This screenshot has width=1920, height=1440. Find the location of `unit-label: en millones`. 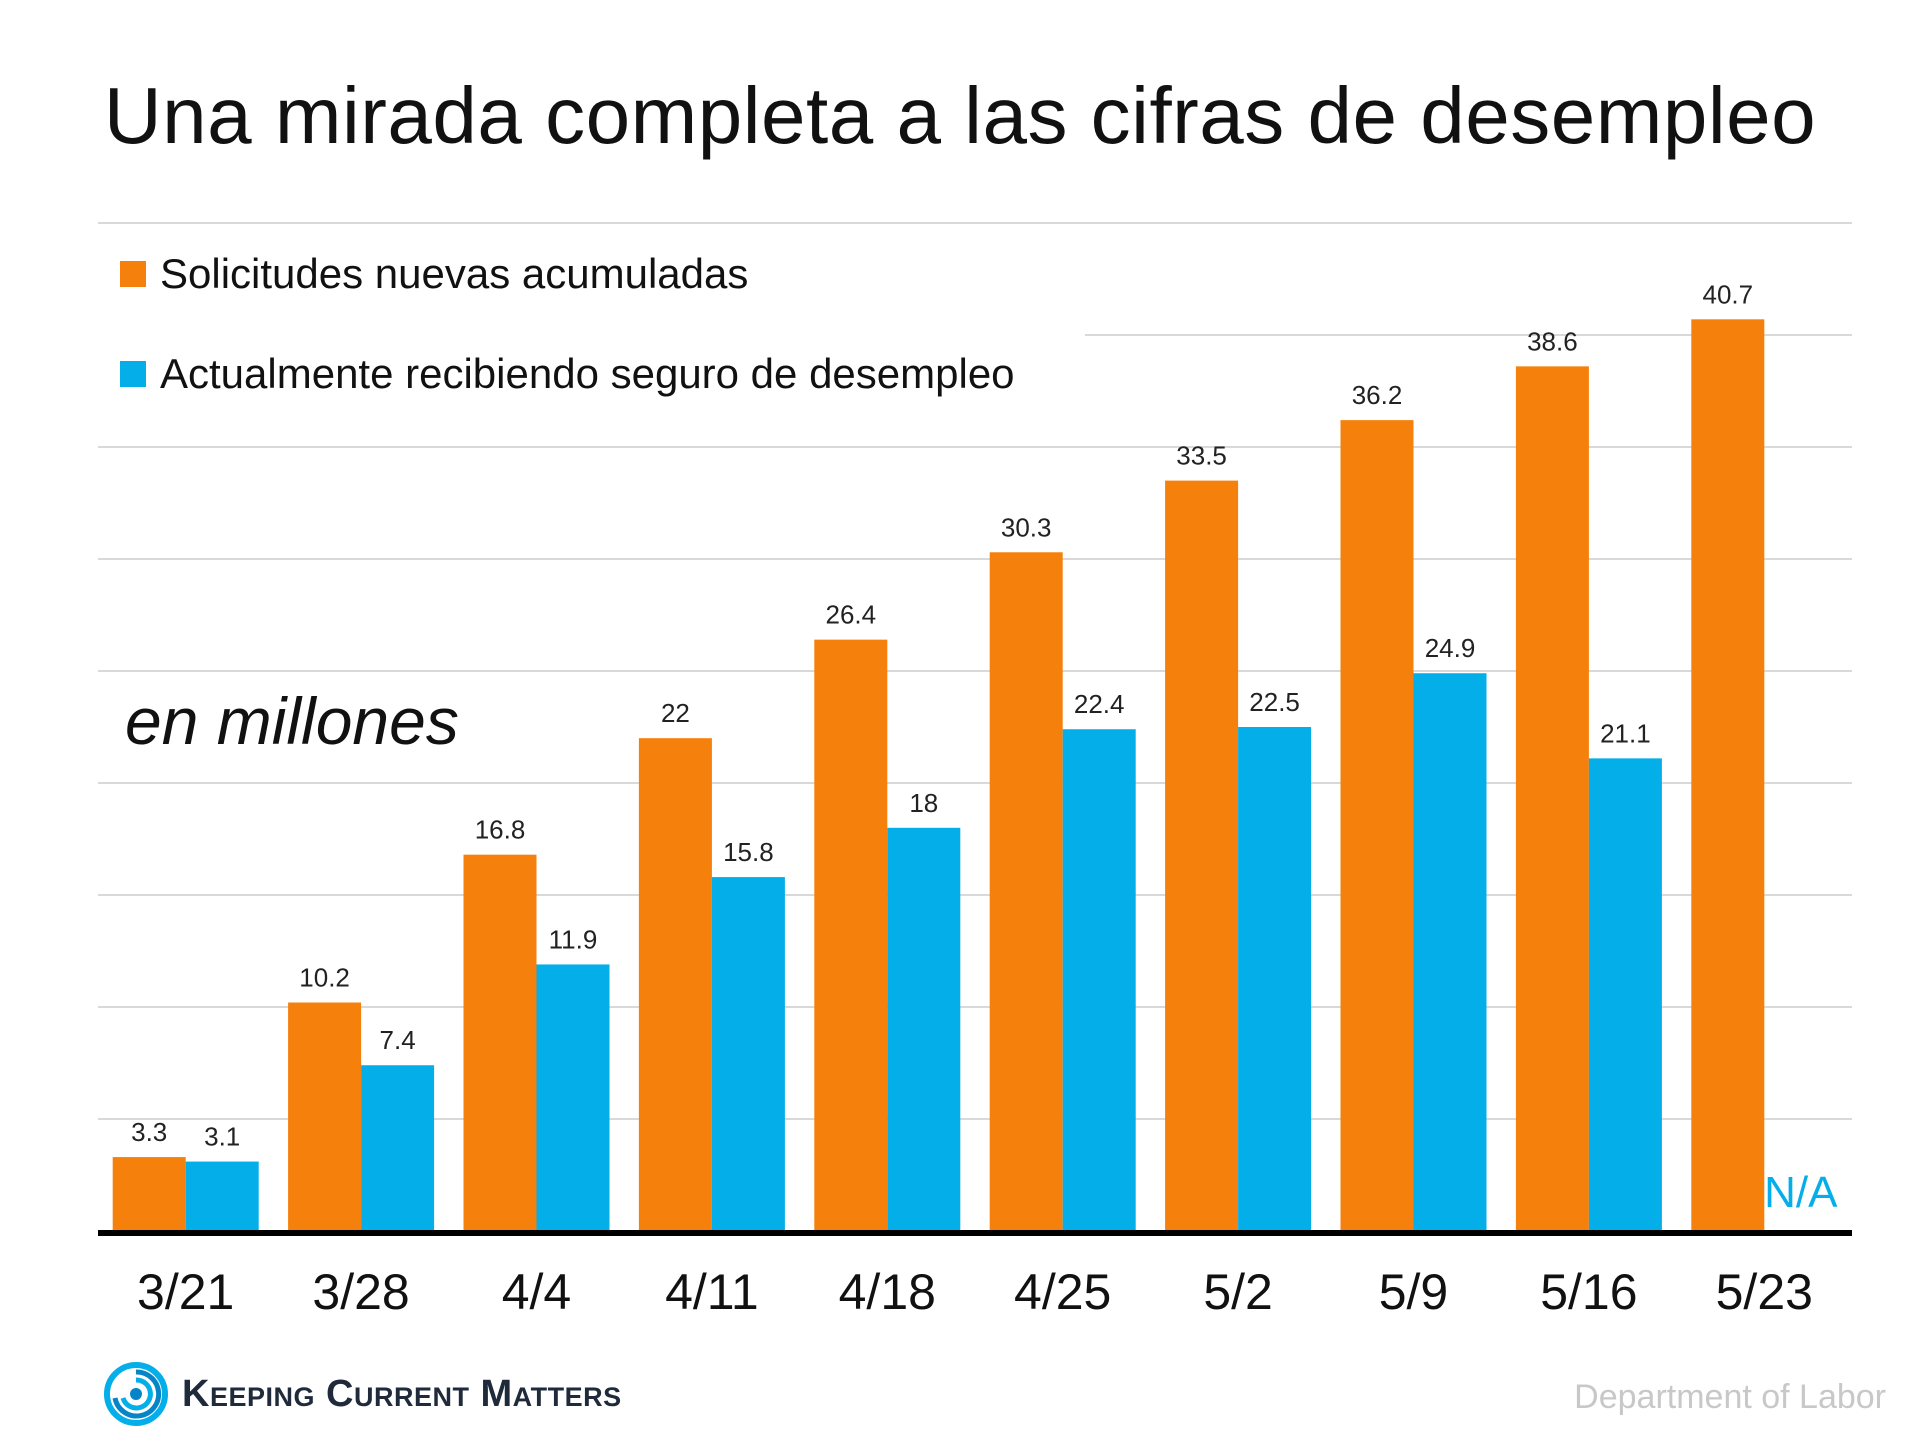

unit-label: en millones is located at coordinates (292, 721).